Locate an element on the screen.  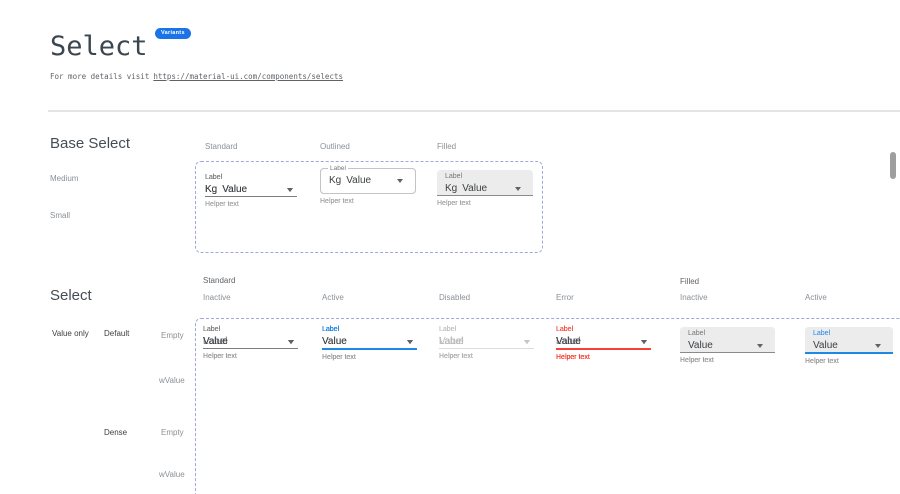
row-wvalue: wValue is located at coordinates (172, 474).